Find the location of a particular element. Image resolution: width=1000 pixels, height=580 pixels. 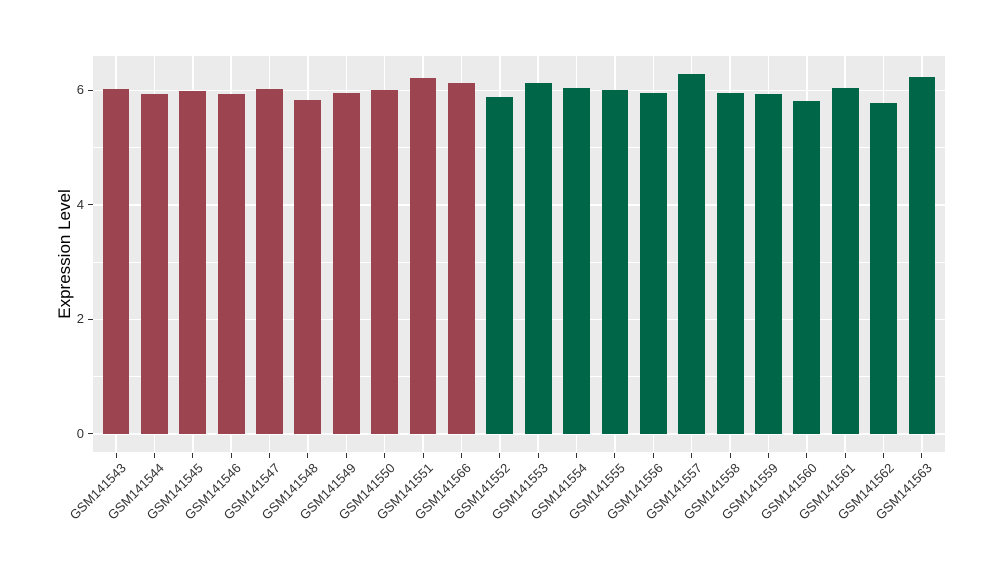

bar-GSM141548 is located at coordinates (308, 267).